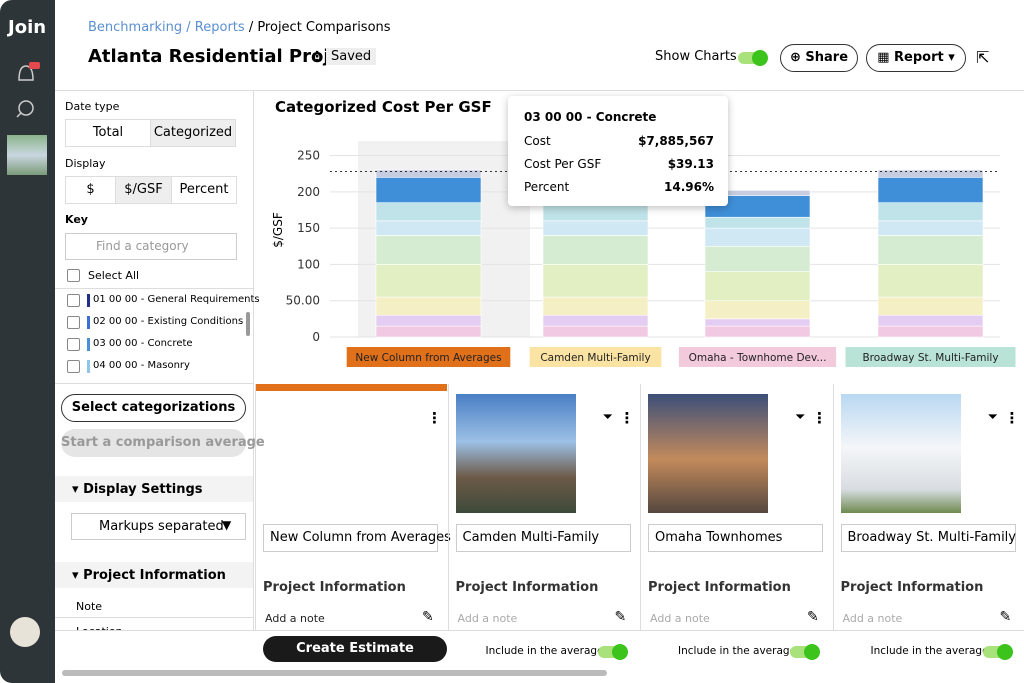 Image resolution: width=1024 pixels, height=683 pixels. I want to click on column-name: New Column from Averages, so click(357, 538).